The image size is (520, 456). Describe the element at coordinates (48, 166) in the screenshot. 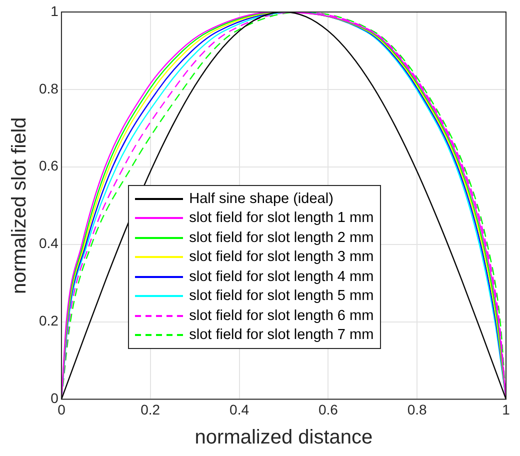

I see `y-tick-label: 0.6` at that location.